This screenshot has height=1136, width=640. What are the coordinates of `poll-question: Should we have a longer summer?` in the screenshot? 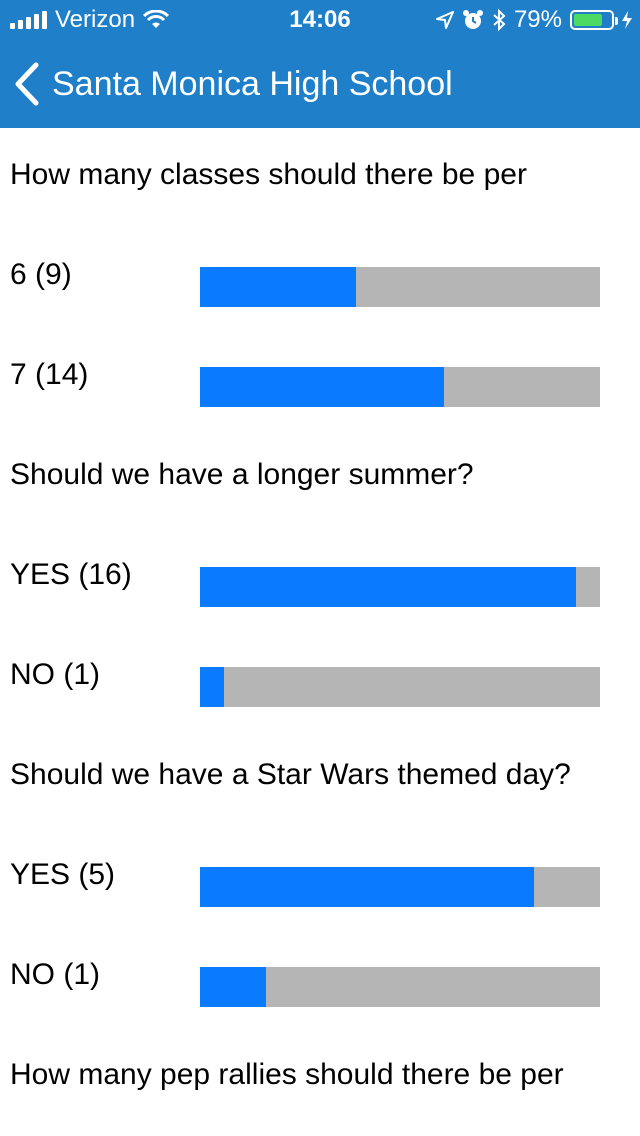 It's located at (242, 474).